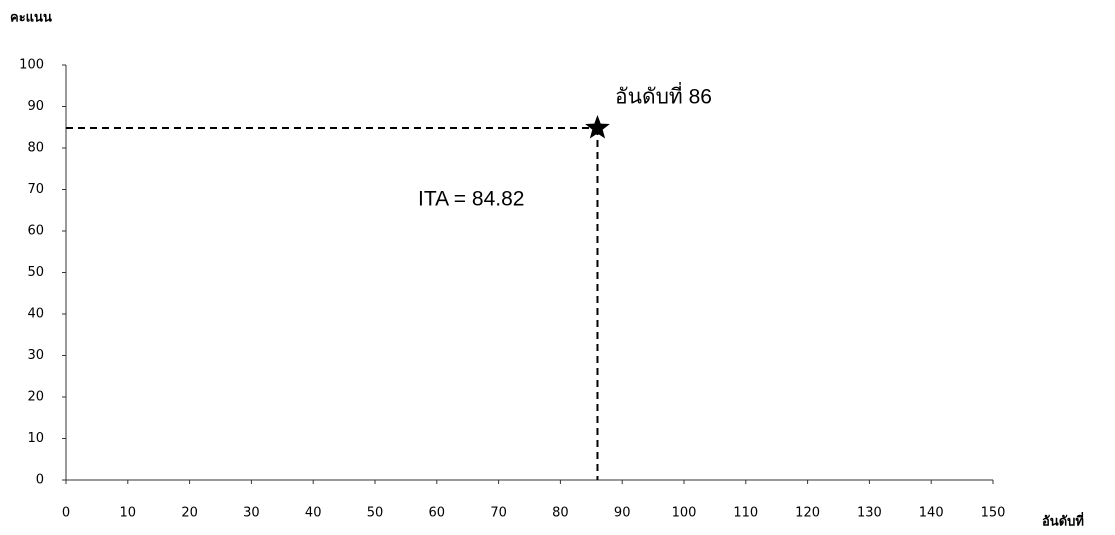 The width and height of the screenshot is (1115, 535). What do you see at coordinates (35, 438) in the screenshot?
I see `y-tick-label: 10` at bounding box center [35, 438].